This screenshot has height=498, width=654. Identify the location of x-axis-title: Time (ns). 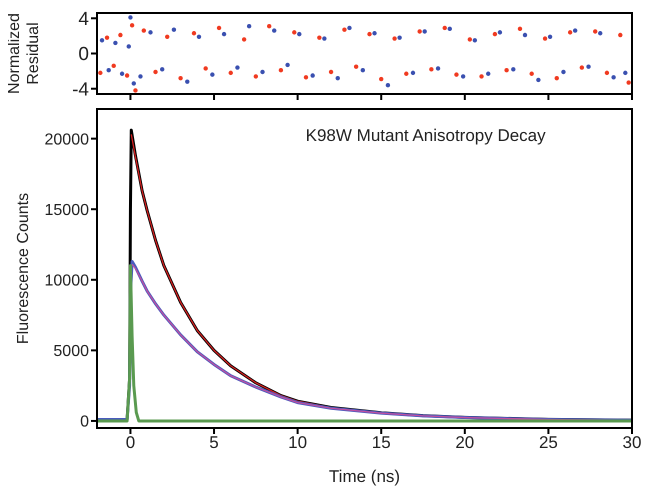
(364, 476).